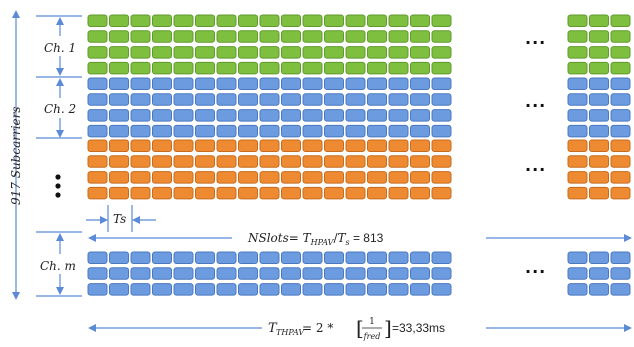 The width and height of the screenshot is (634, 347). Describe the element at coordinates (60, 237) in the screenshot. I see `chm-arrow-up-icon` at that location.